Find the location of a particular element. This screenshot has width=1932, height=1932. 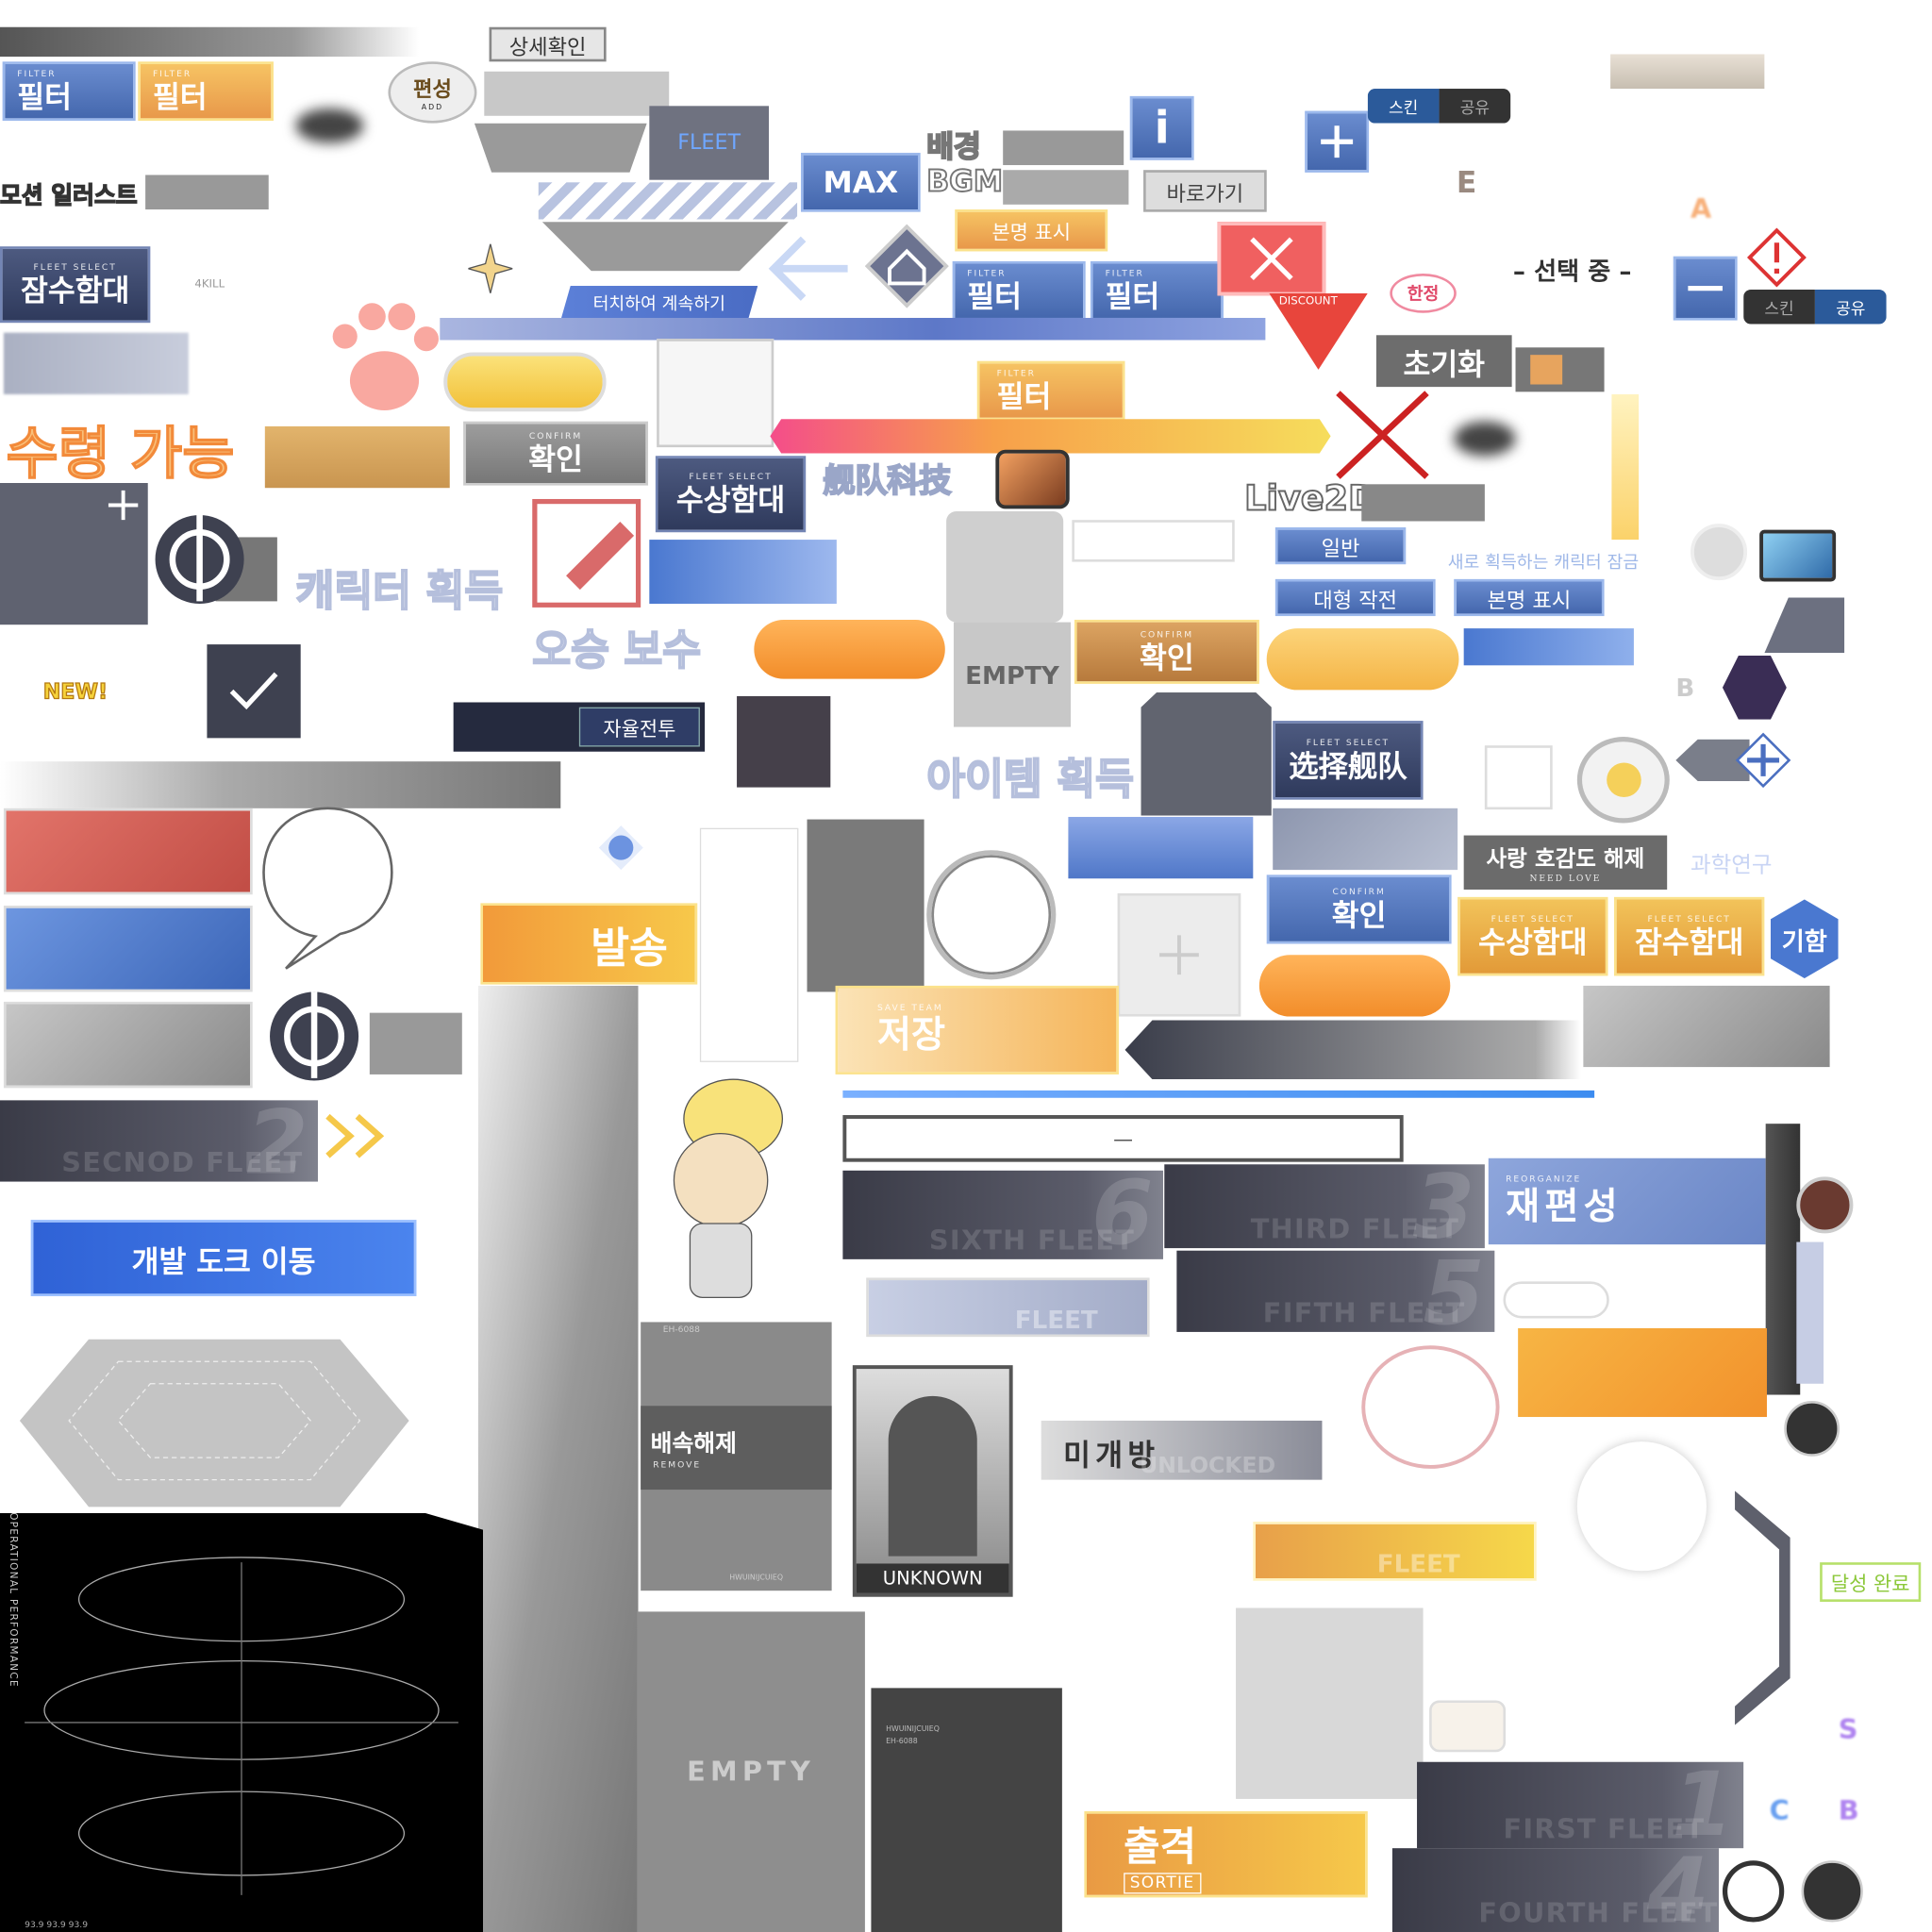

name: FIRST FLEET is located at coordinates (1604, 1830).